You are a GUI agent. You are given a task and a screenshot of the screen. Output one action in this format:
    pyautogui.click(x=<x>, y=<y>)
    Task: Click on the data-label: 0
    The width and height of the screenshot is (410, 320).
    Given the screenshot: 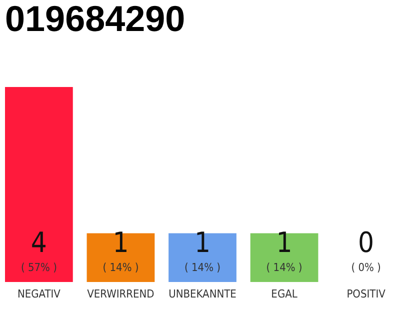 What is the action you would take?
    pyautogui.click(x=366, y=242)
    